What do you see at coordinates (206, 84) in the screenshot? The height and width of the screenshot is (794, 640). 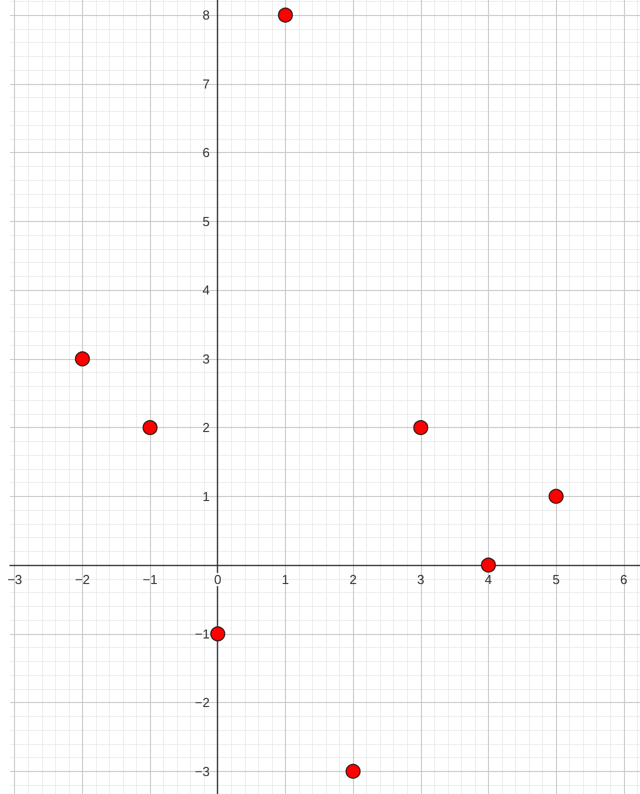 I see `y-tick-label: 7` at bounding box center [206, 84].